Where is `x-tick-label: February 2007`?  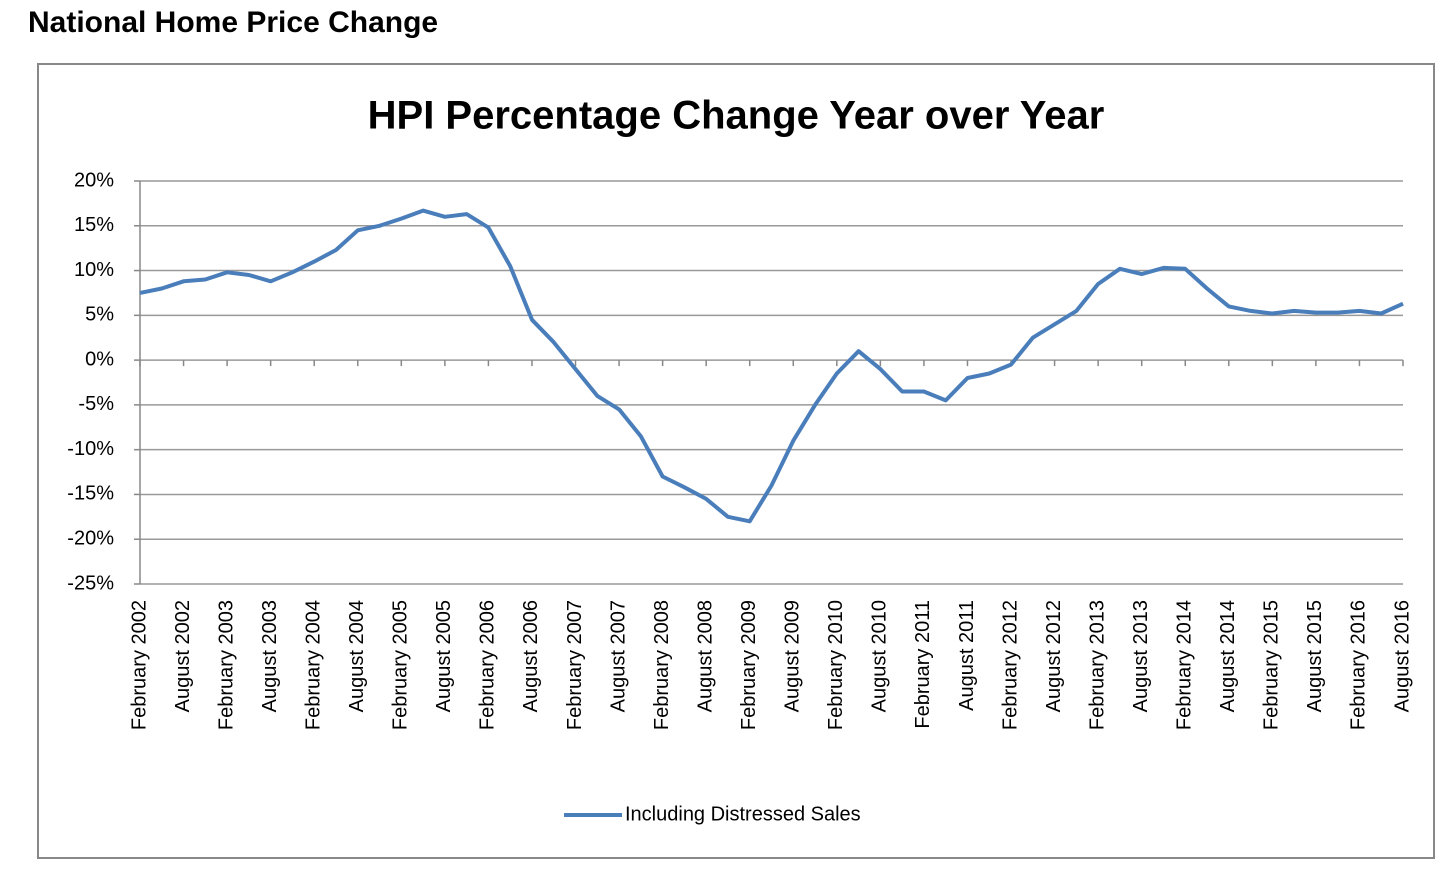
x-tick-label: February 2007 is located at coordinates (575, 665).